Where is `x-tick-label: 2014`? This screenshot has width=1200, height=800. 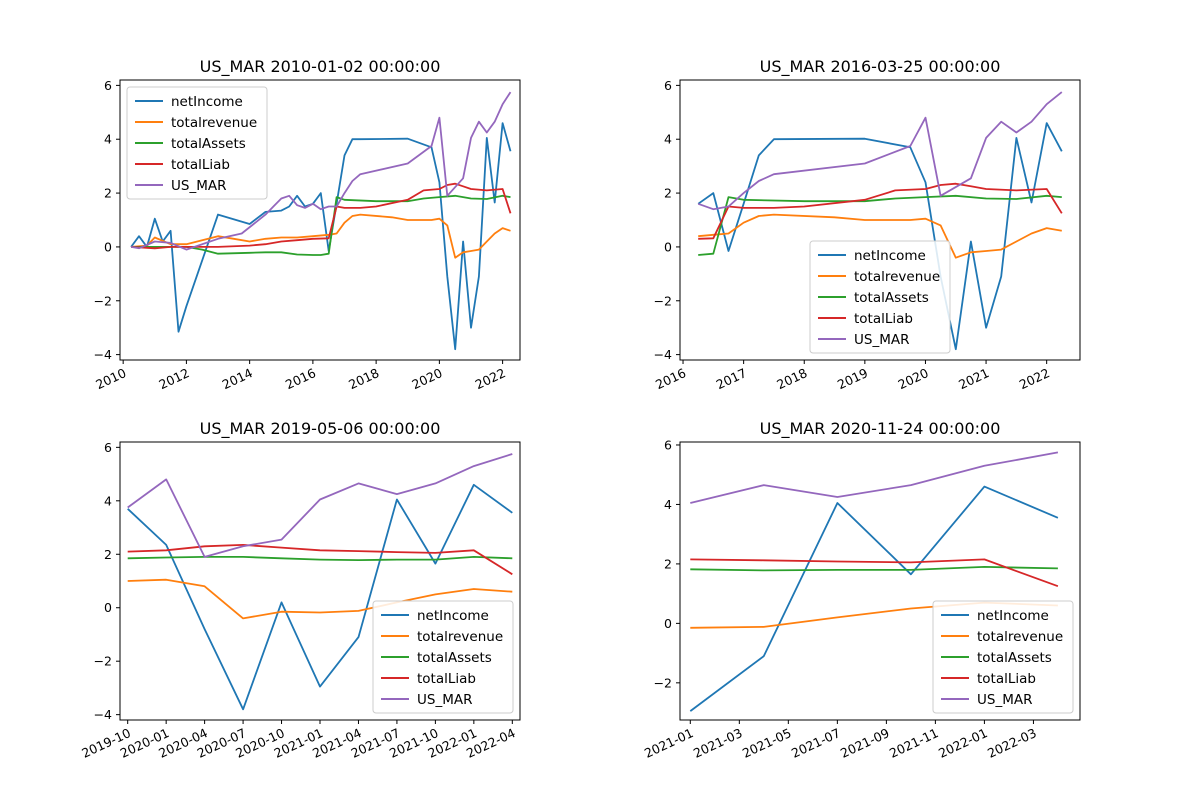
x-tick-label: 2014 is located at coordinates (237, 378).